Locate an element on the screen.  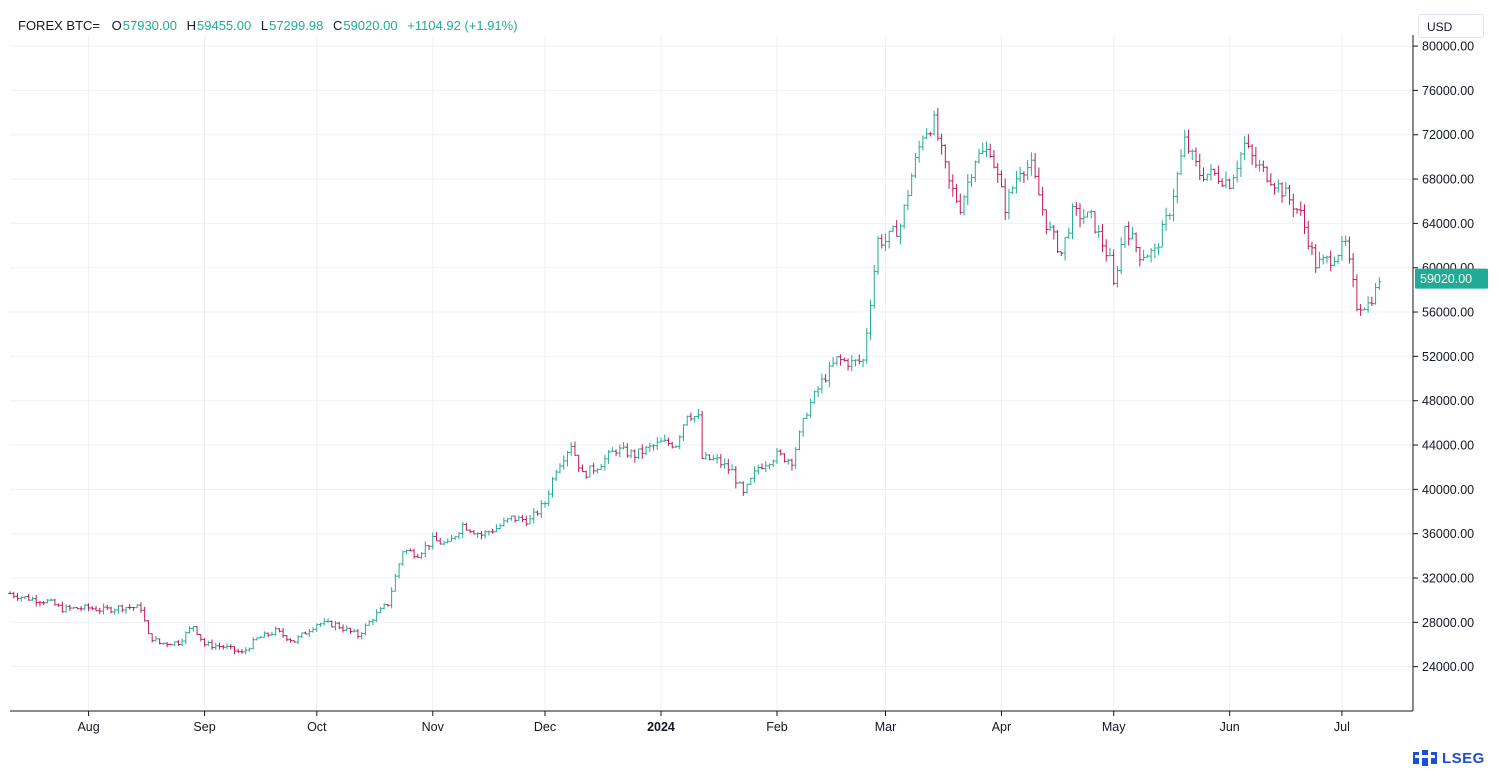
x-tick-label: Oct is located at coordinates (317, 727).